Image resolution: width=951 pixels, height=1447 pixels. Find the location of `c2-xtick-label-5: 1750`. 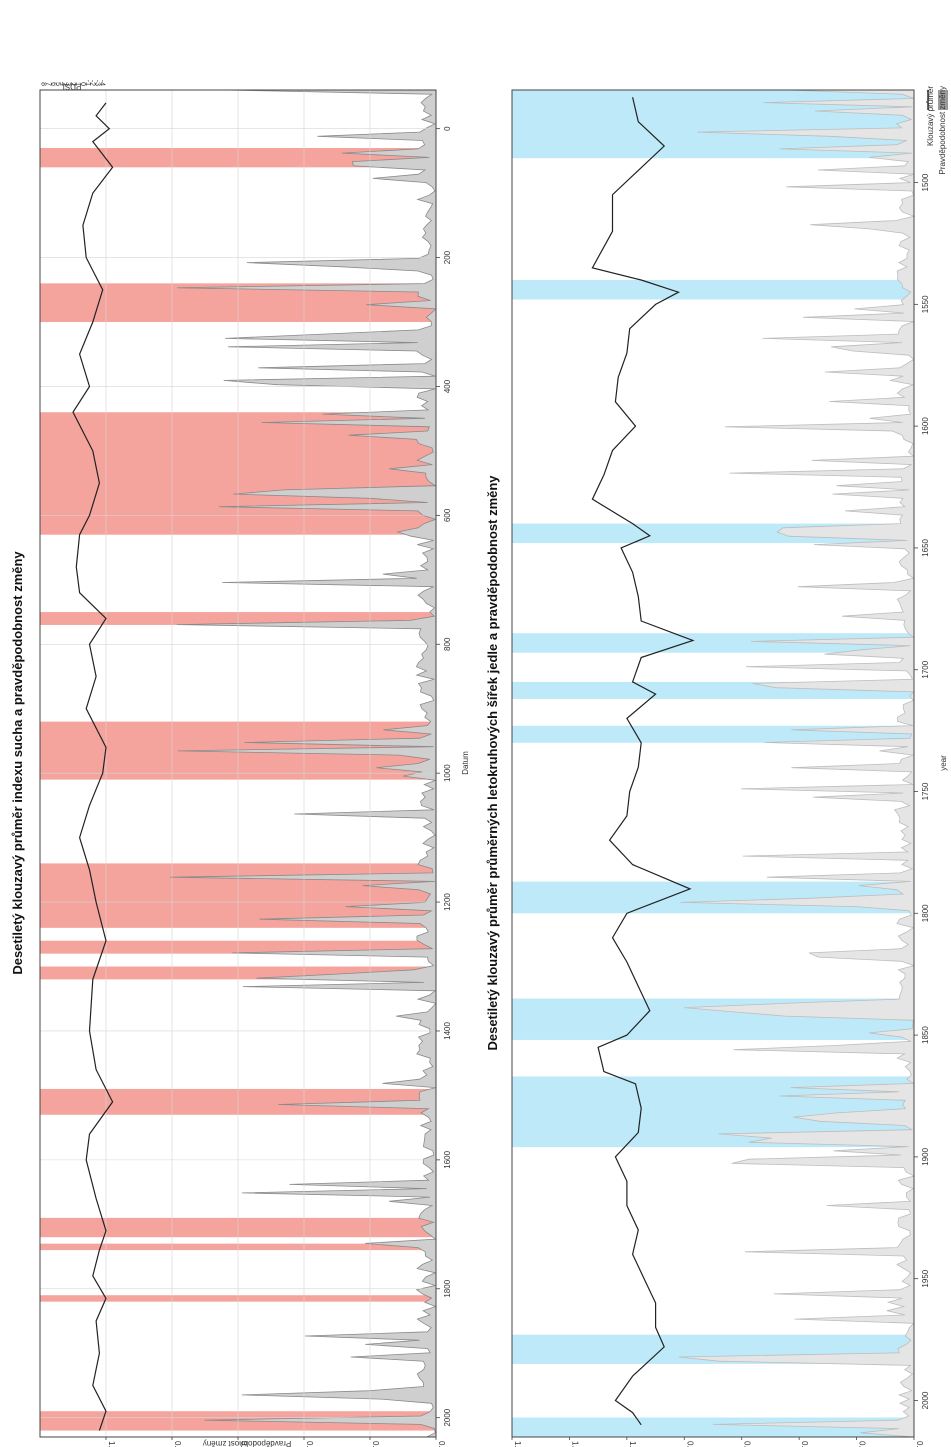

c2-xtick-label-5: 1750 is located at coordinates (925, 791).